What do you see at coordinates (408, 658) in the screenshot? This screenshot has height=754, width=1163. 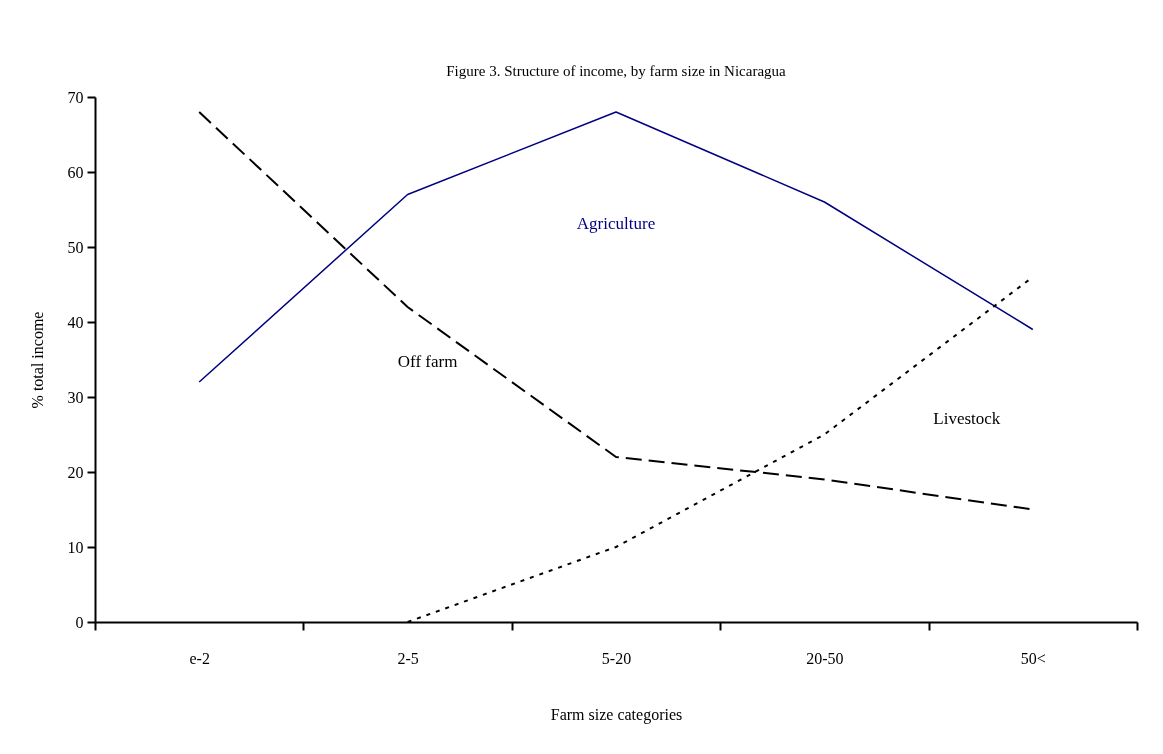 I see `x-tick-label: 2-5` at bounding box center [408, 658].